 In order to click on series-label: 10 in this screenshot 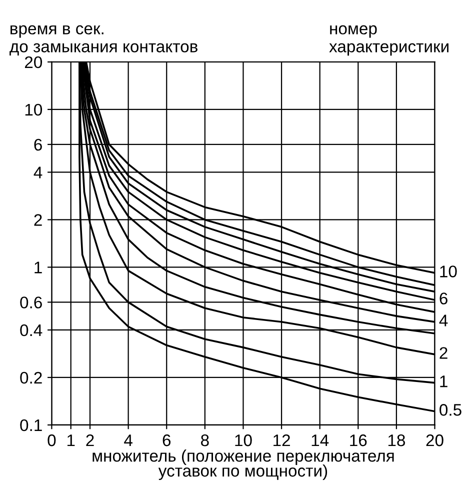, I will do `click(448, 272)`.